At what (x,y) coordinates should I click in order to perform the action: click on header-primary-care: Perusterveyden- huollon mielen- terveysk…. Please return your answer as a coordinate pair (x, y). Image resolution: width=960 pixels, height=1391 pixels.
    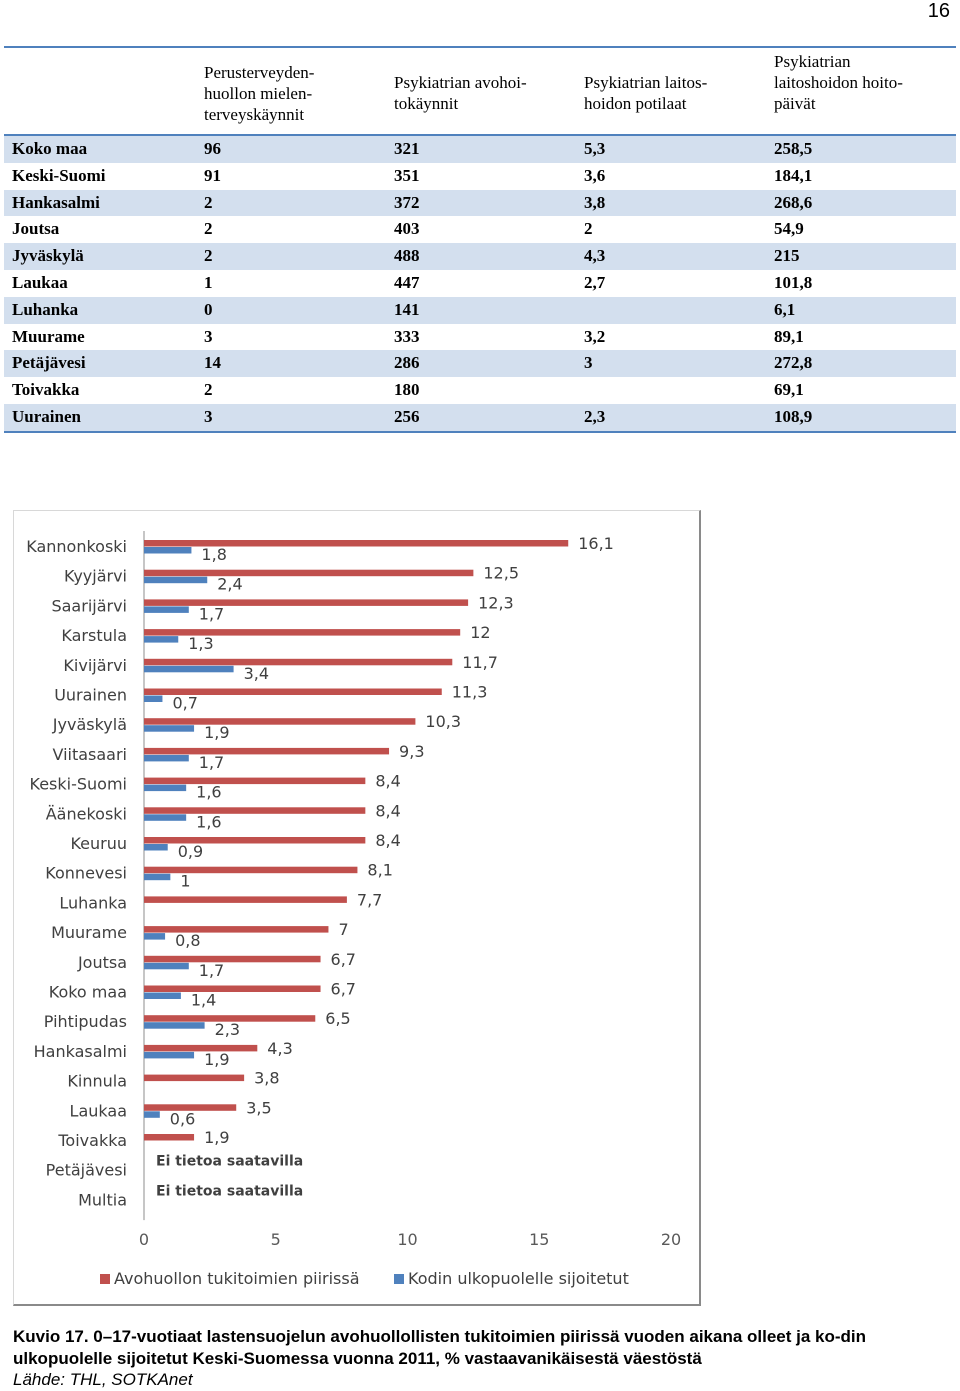
    Looking at the image, I should click on (259, 93).